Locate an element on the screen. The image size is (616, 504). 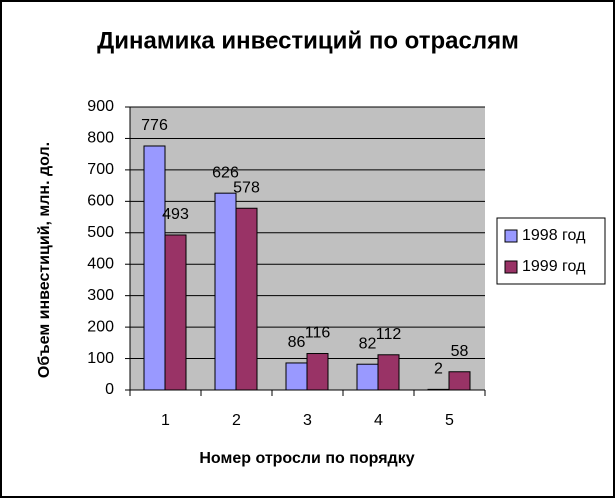
value-label: 493 is located at coordinates (175, 214).